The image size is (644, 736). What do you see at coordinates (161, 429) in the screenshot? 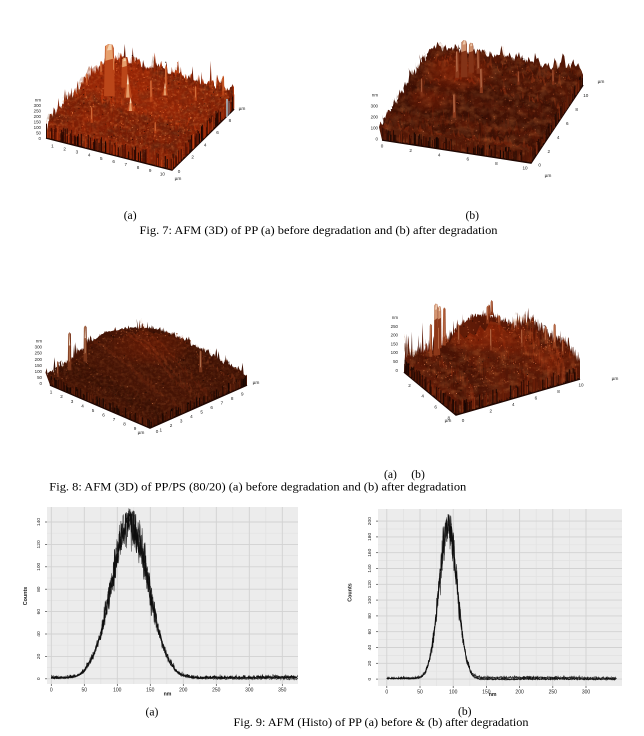
I see `svg-text: 1` at bounding box center [161, 429].